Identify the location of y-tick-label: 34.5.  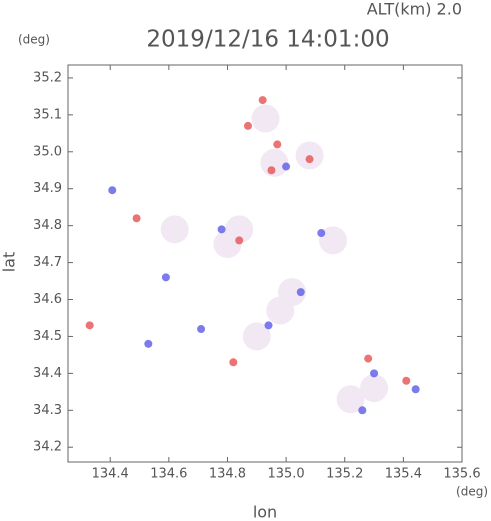
(47, 336).